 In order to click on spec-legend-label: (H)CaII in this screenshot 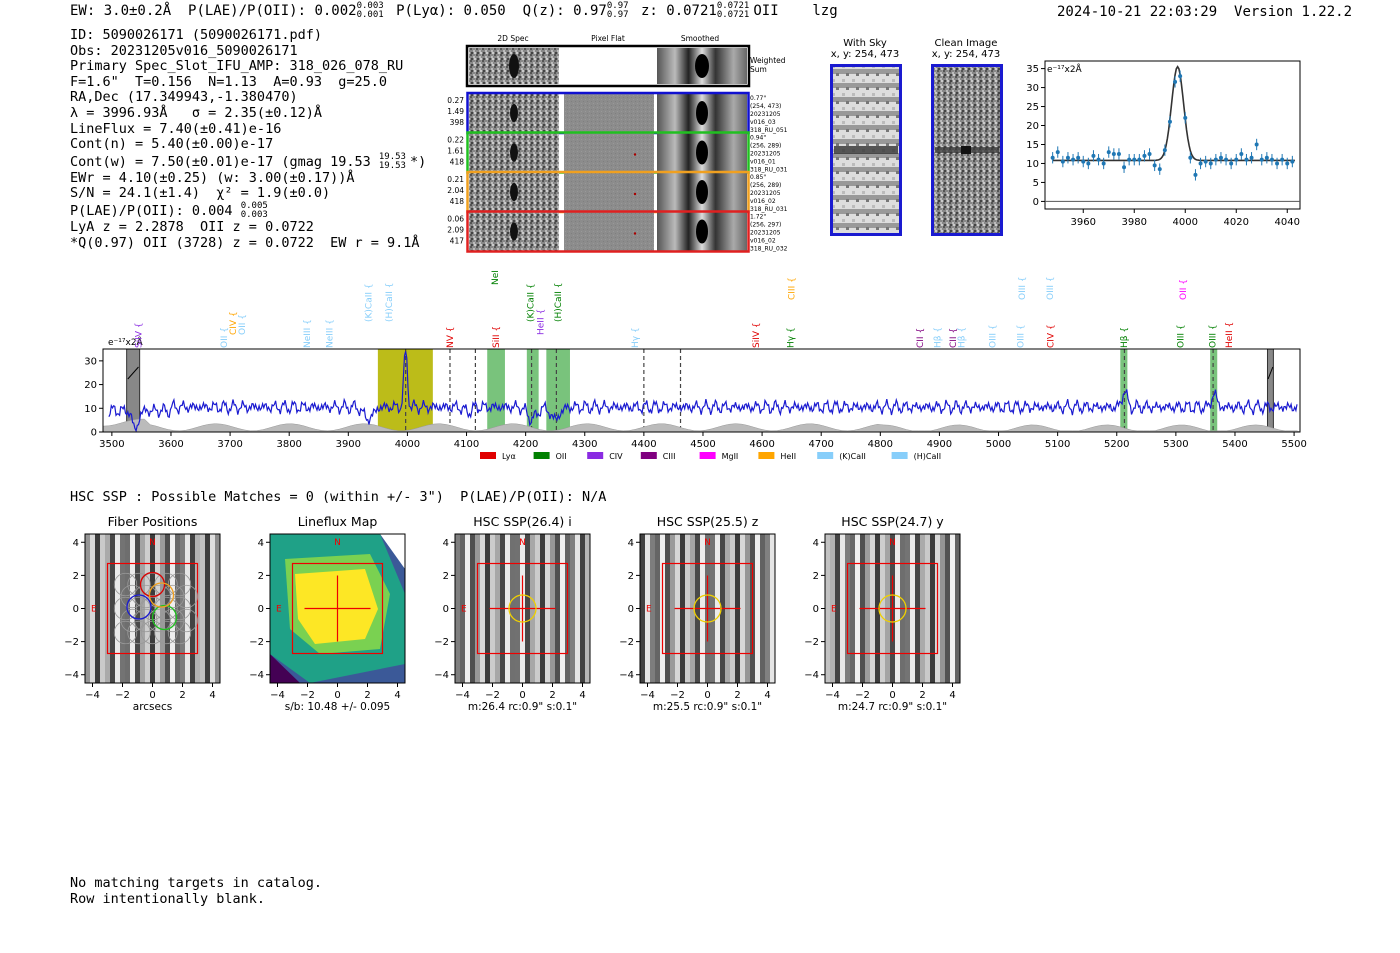, I will do `click(927, 456)`.